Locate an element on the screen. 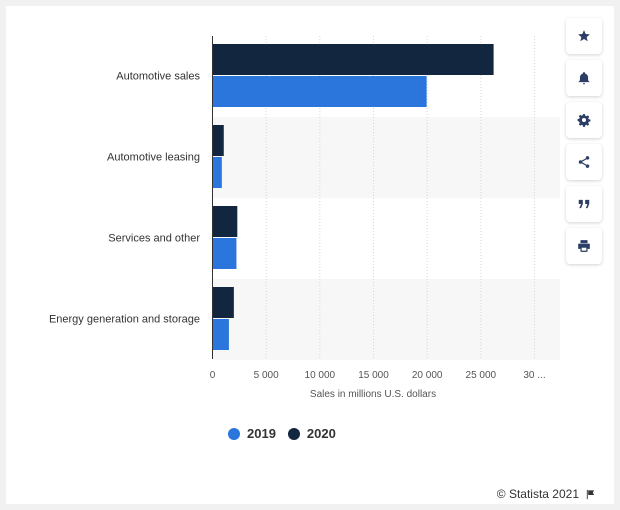 The width and height of the screenshot is (620, 510). flag-icon is located at coordinates (590, 494).